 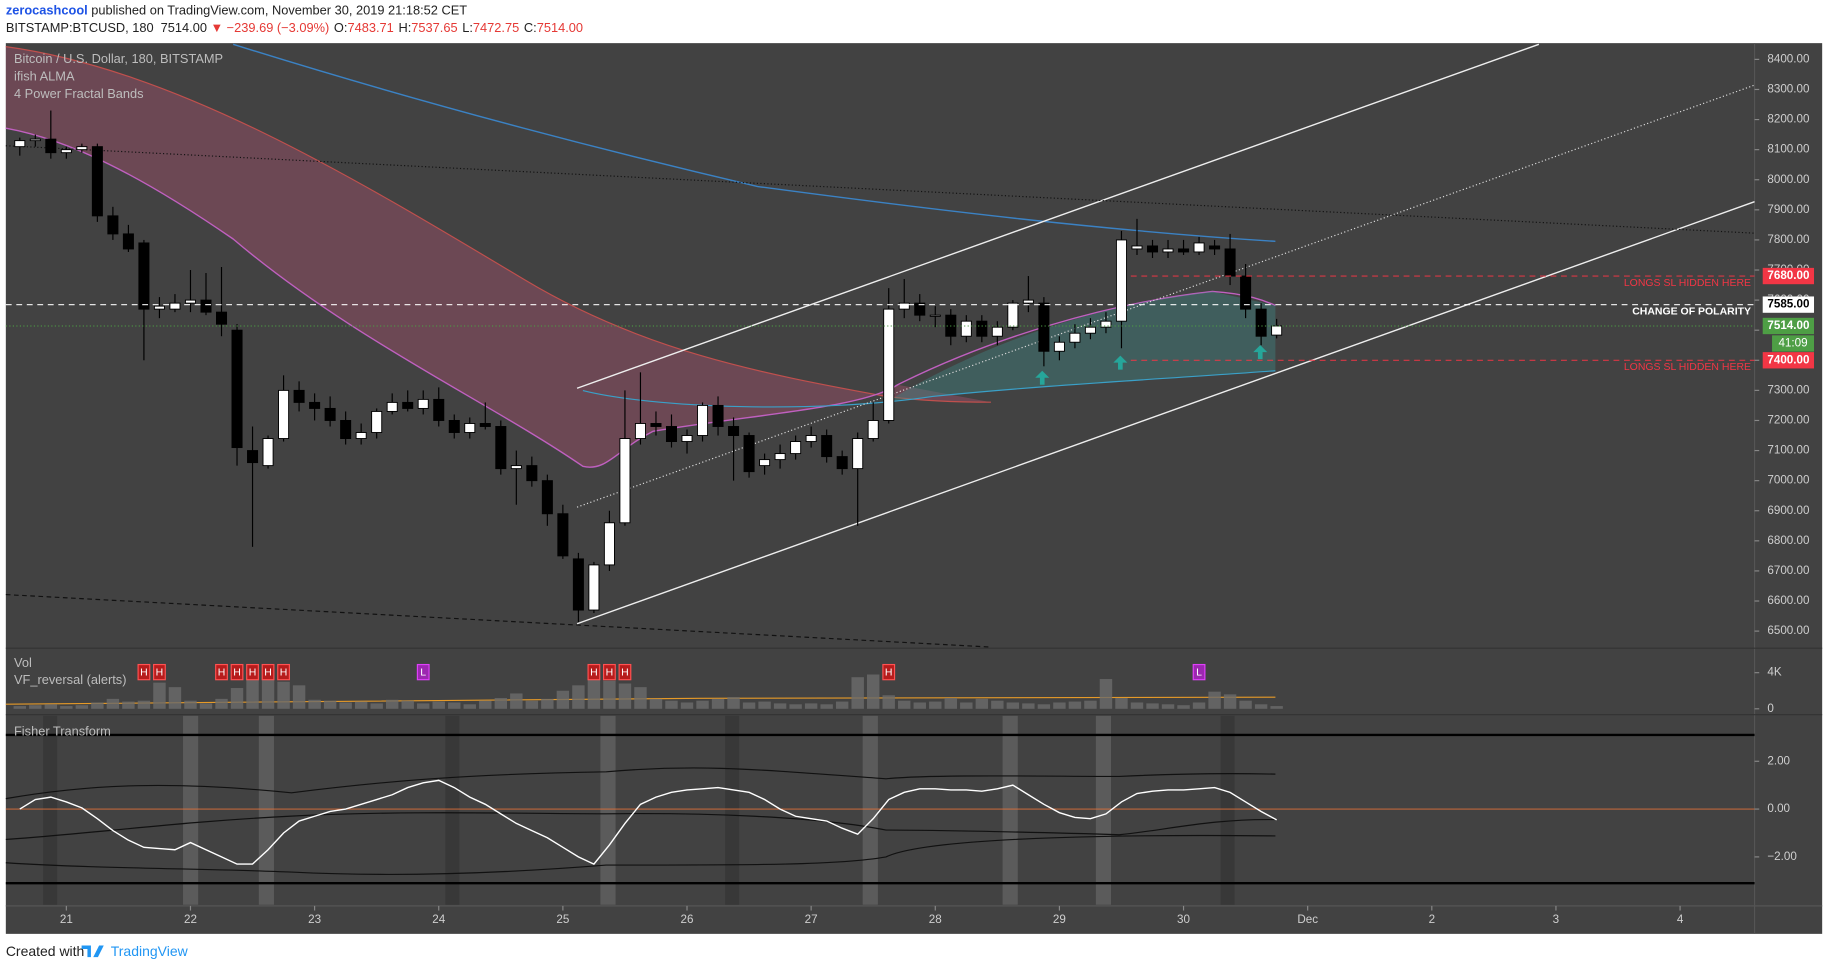 I want to click on countdown: 41:09, so click(x=1792, y=343).